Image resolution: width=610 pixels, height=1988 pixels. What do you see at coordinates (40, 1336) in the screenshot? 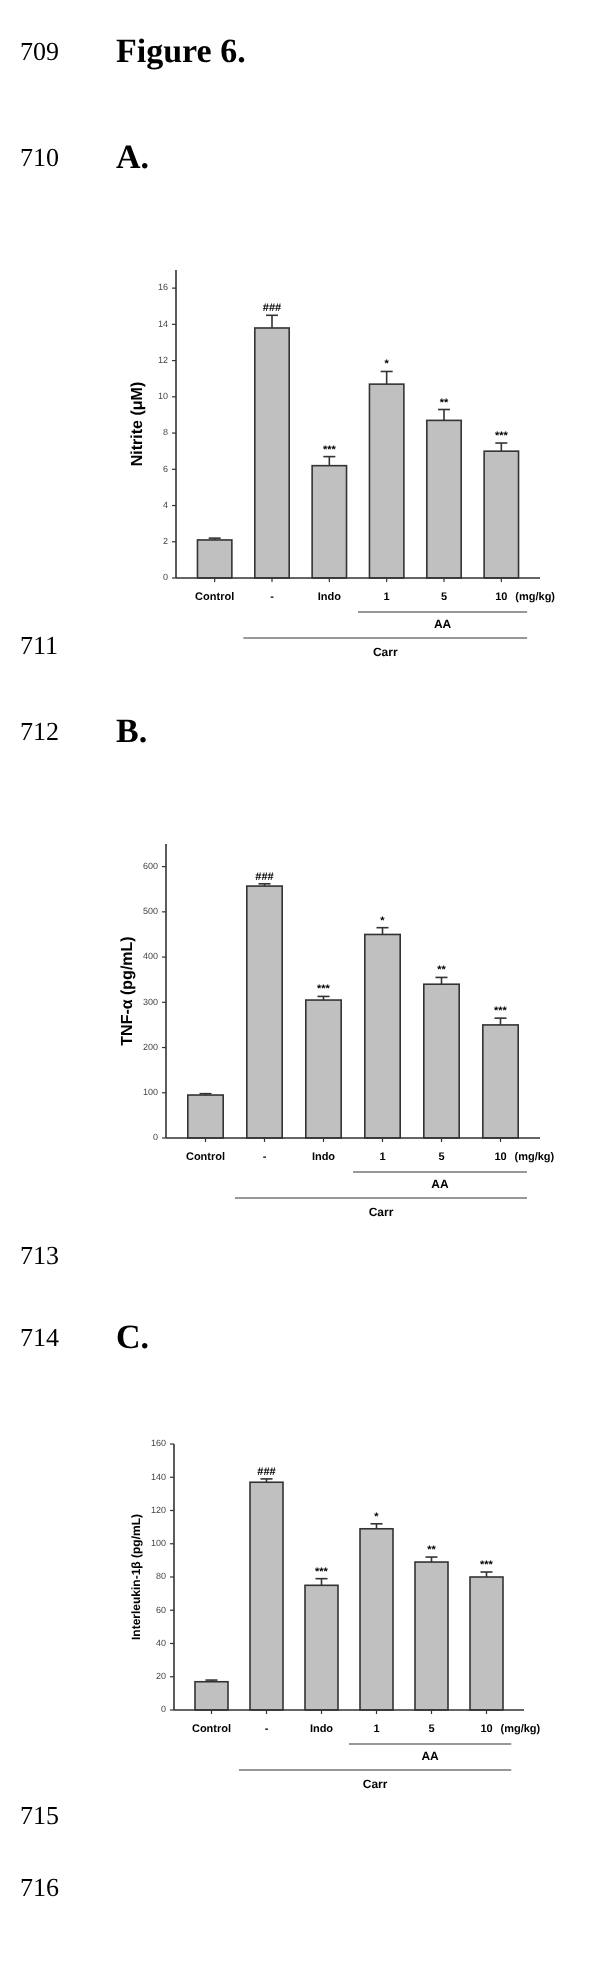
I see `text: 714` at bounding box center [40, 1336].